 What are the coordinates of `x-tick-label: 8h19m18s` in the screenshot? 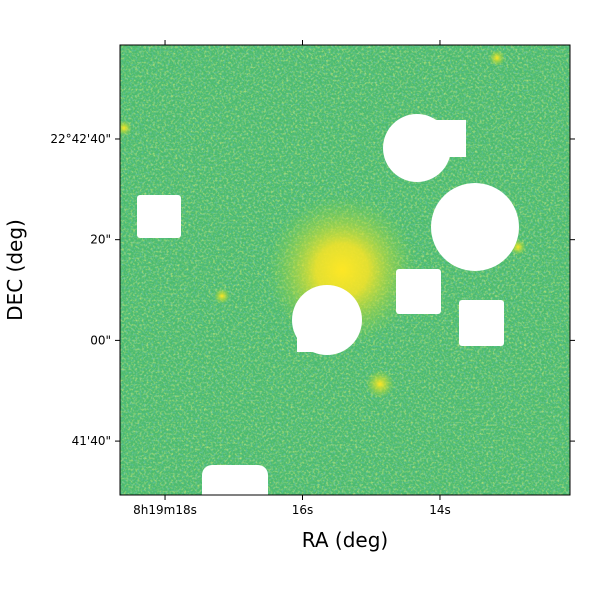 It's located at (165, 510).